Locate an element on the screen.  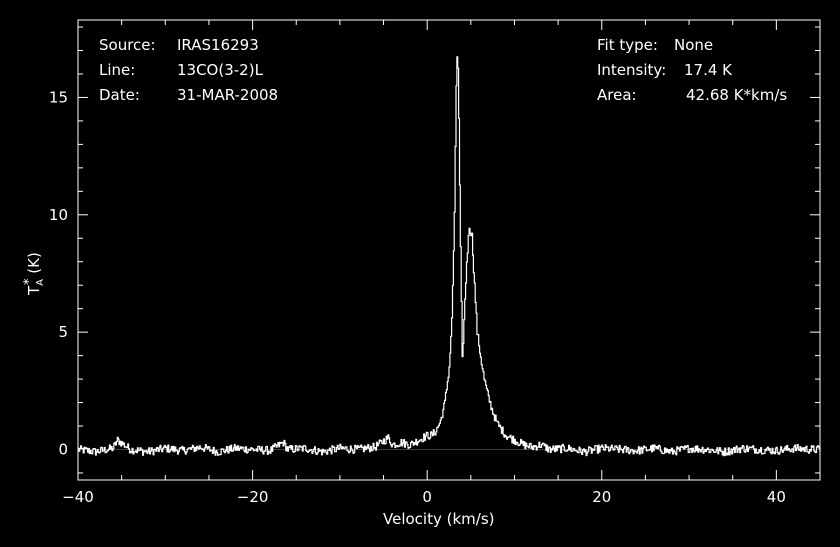
y-tick-label: 5 is located at coordinates (63, 332).